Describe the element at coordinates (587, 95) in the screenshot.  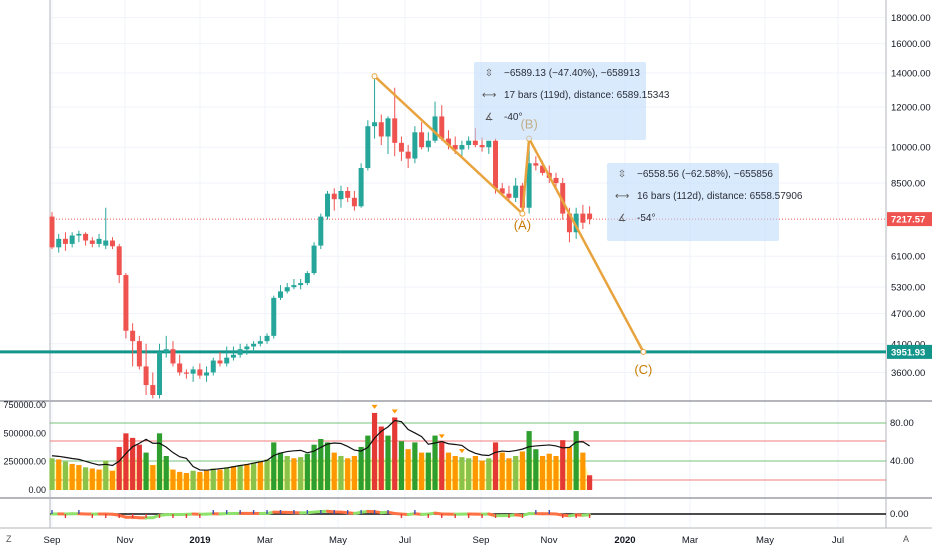
I see `measure-1-bars: 17 bars (119d), distance: 6589.15343` at that location.